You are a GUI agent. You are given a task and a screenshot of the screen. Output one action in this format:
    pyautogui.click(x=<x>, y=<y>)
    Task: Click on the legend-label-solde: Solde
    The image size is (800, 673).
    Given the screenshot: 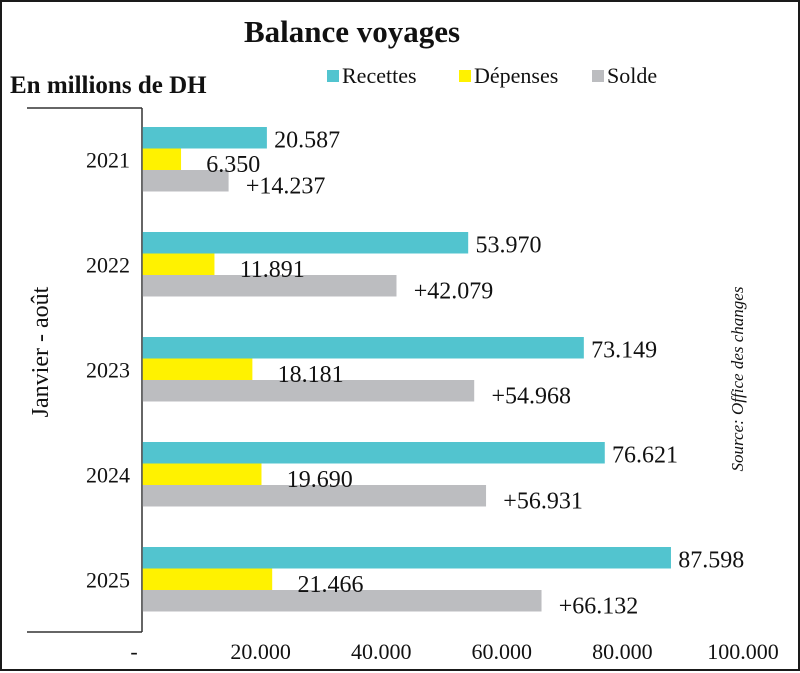 What is the action you would take?
    pyautogui.click(x=632, y=75)
    